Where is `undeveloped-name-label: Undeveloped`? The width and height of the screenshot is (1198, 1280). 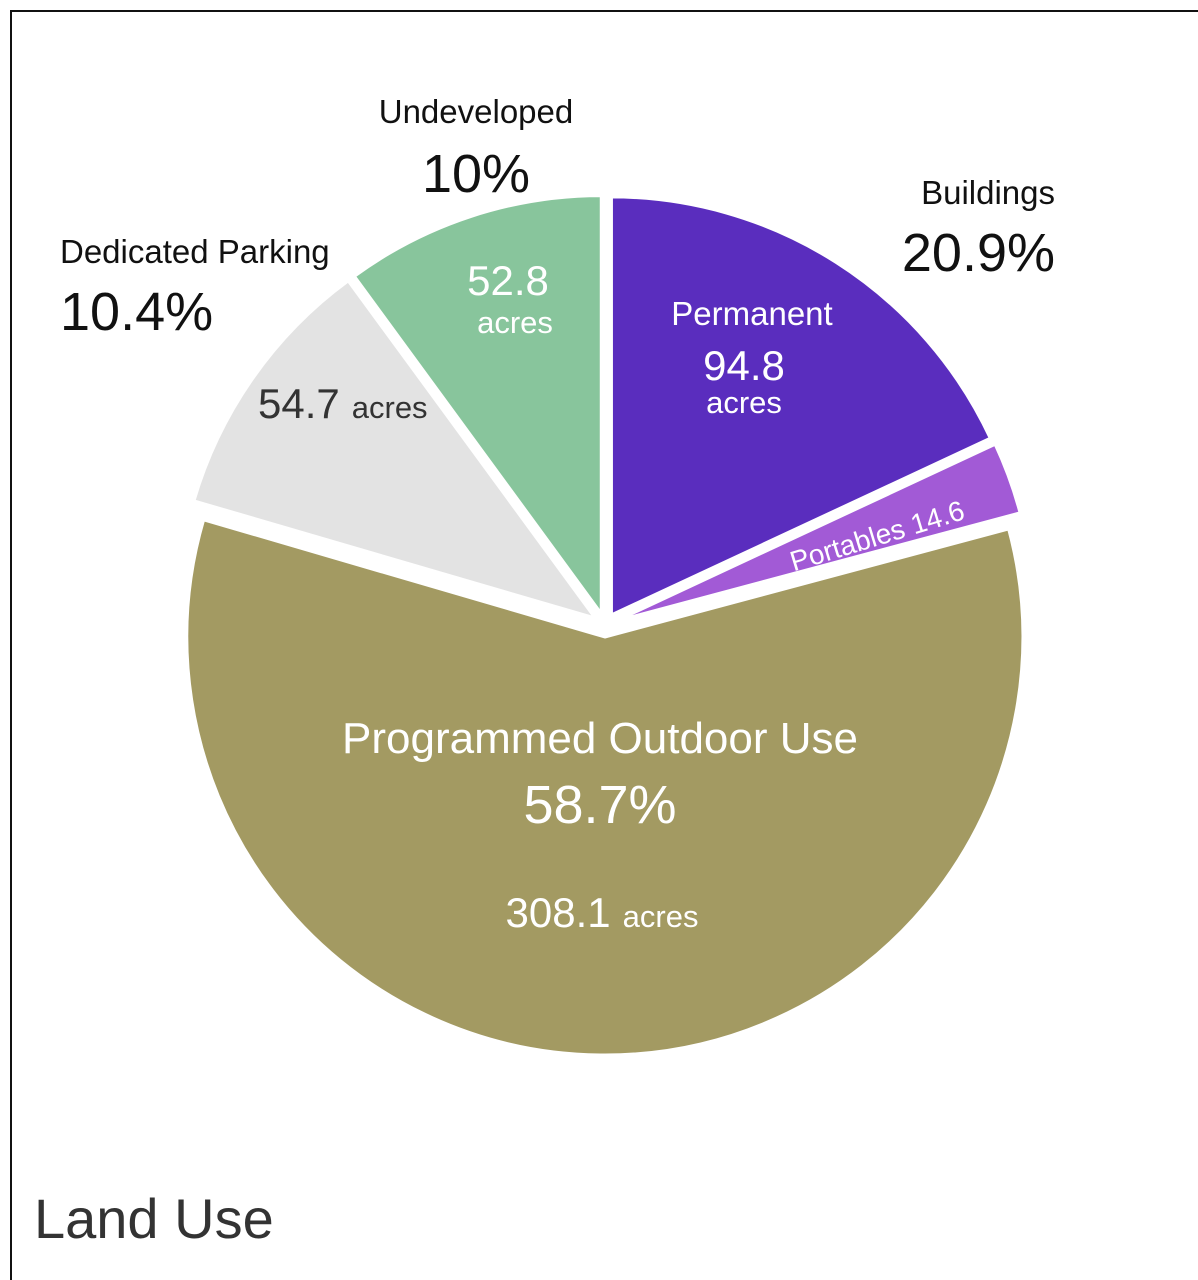
undeveloped-name-label: Undeveloped is located at coordinates (476, 111).